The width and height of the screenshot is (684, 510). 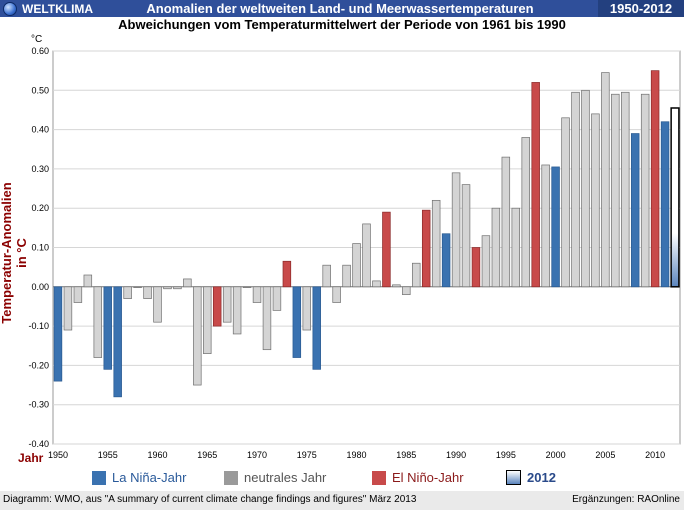 I want to click on y-tick-label: -0.30, so click(x=38, y=405).